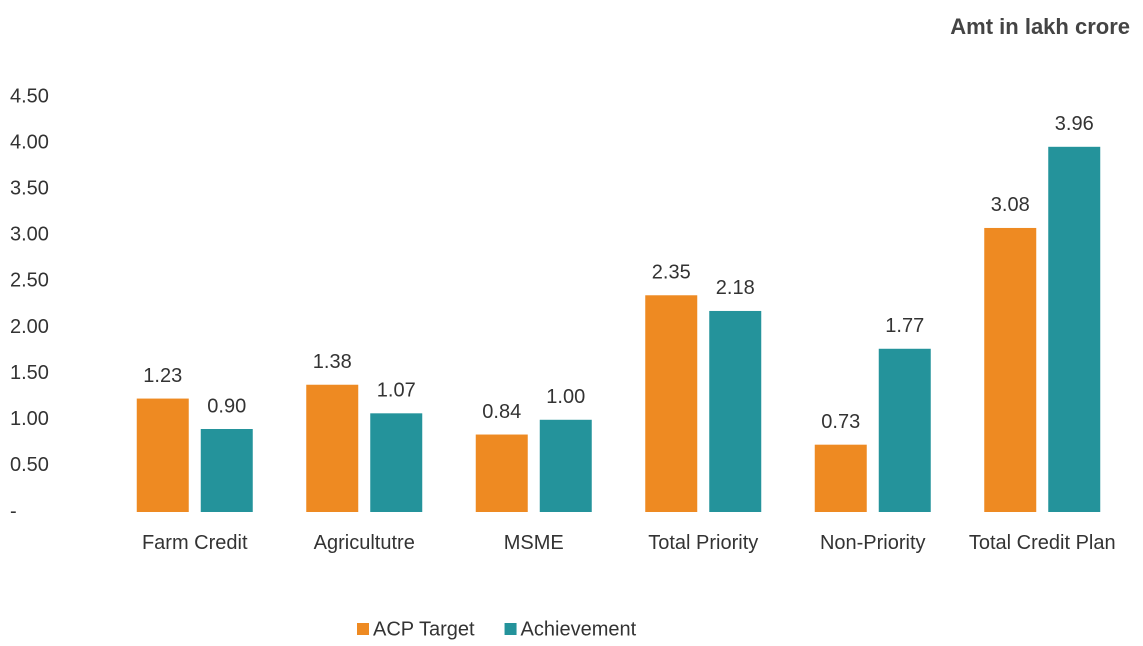 This screenshot has width=1143, height=646. What do you see at coordinates (840, 422) in the screenshot?
I see `value-label: 0.73` at bounding box center [840, 422].